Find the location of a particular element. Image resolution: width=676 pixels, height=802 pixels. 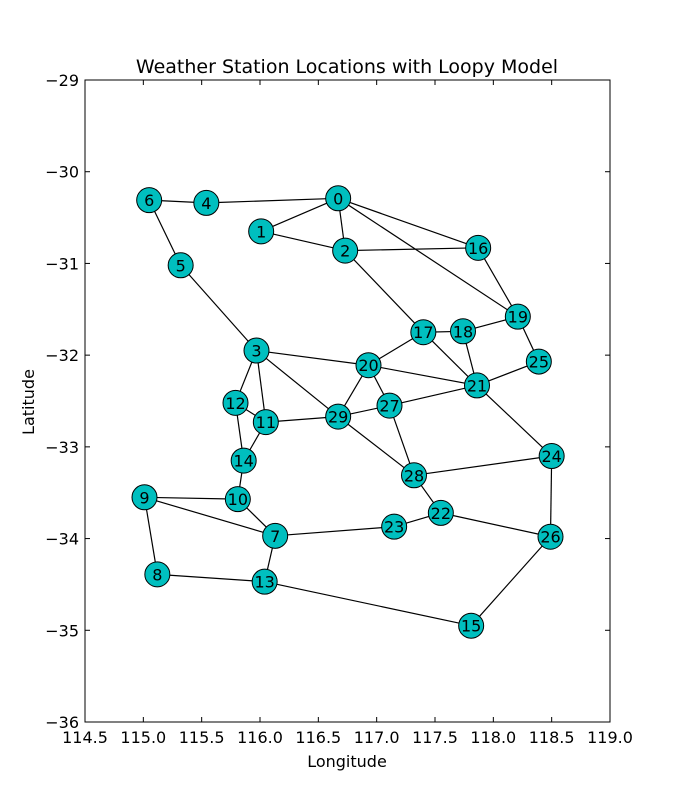

station-node-5: 5 is located at coordinates (180, 265).